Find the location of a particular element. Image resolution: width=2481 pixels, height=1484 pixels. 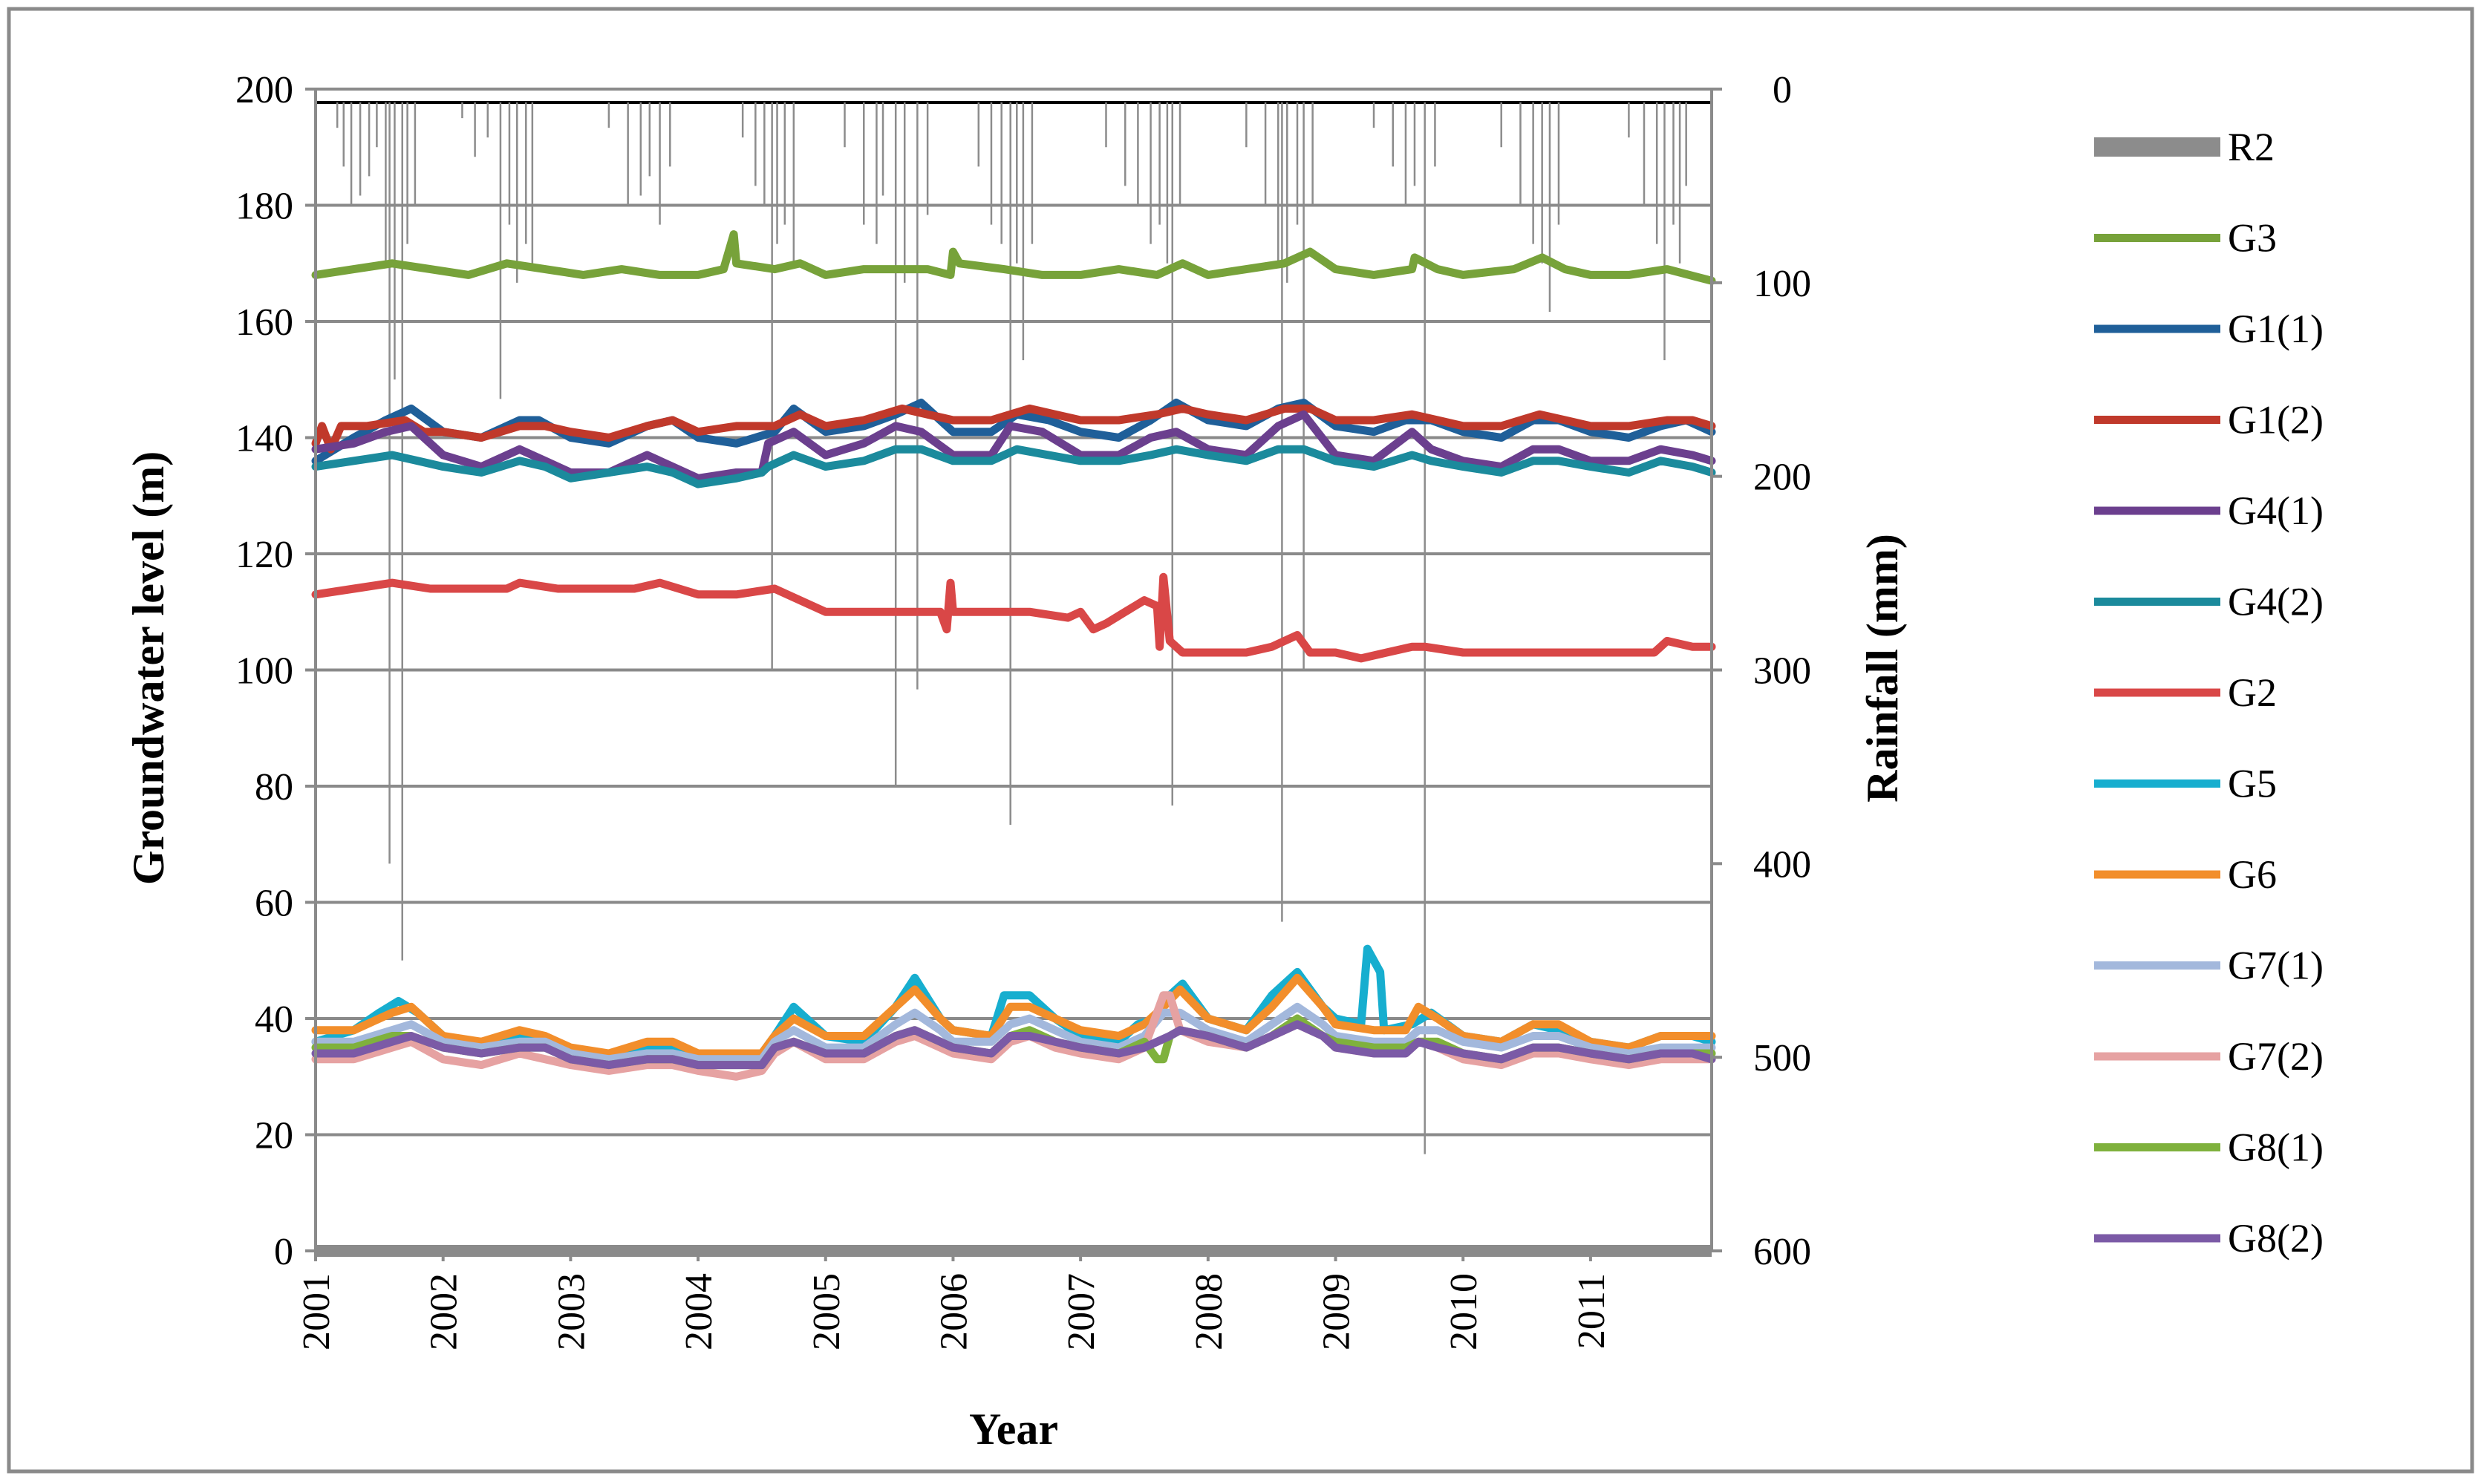

x-tick-label-2004: 2004 is located at coordinates (699, 1311).